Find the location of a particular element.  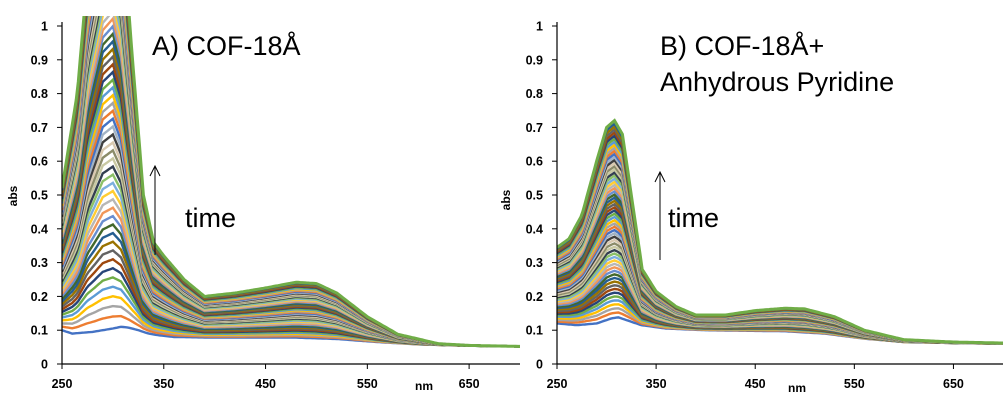

panel-title: B) COF-18Å+ is located at coordinates (742, 45).